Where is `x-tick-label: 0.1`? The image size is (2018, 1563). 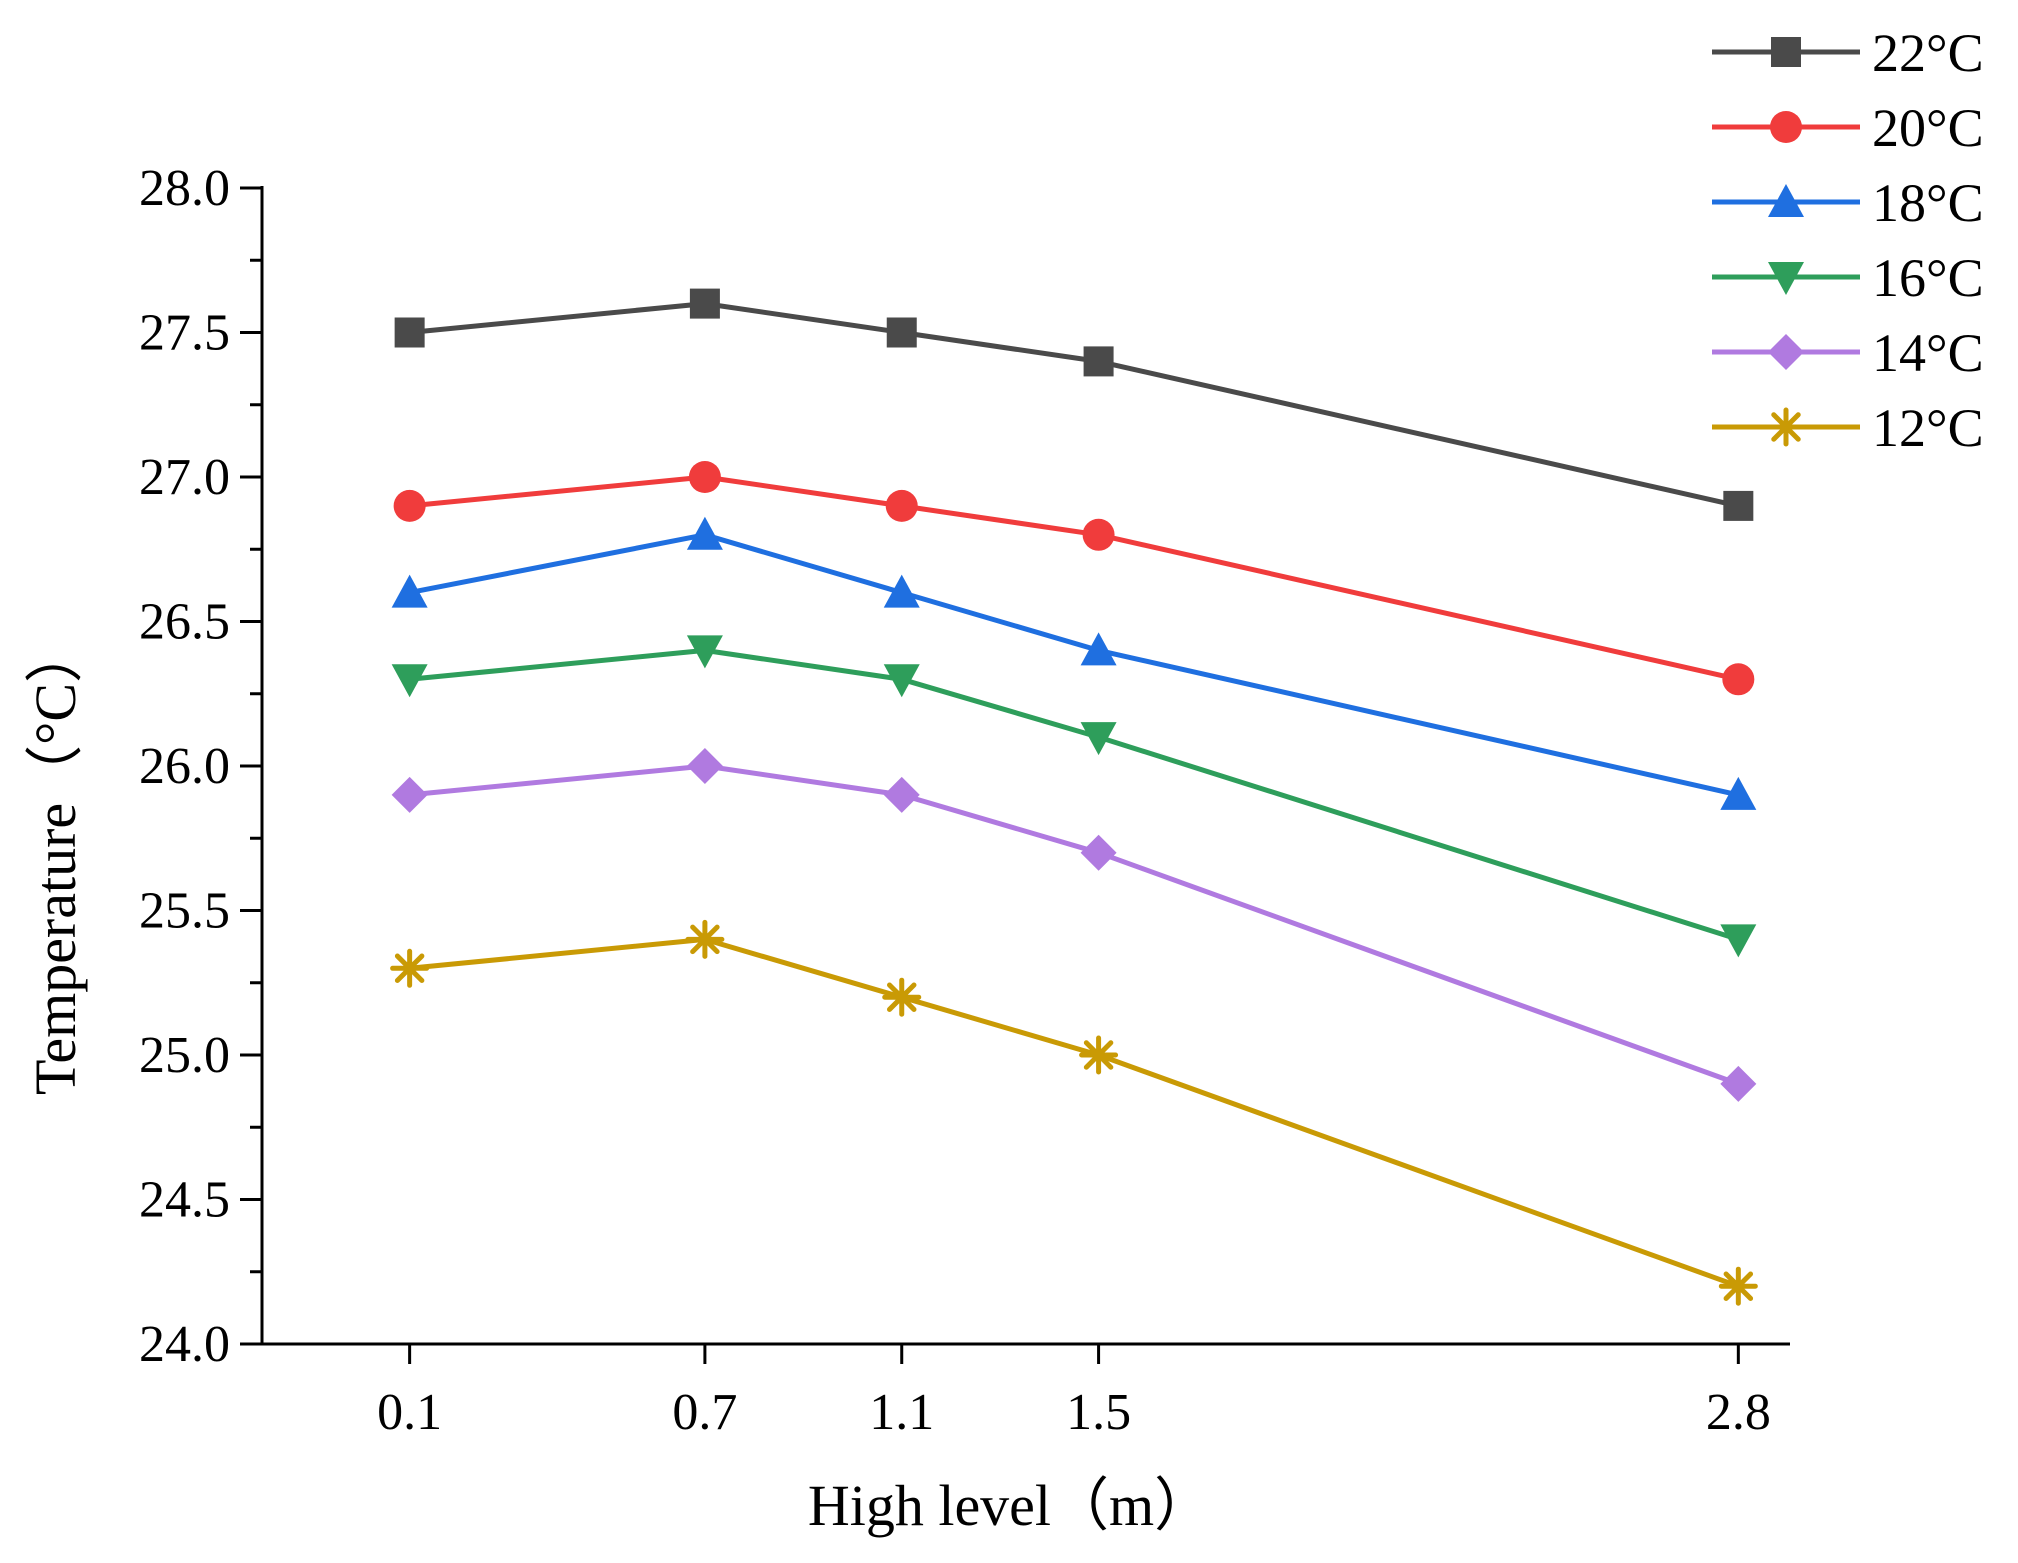
x-tick-label: 0.1 is located at coordinates (409, 1412).